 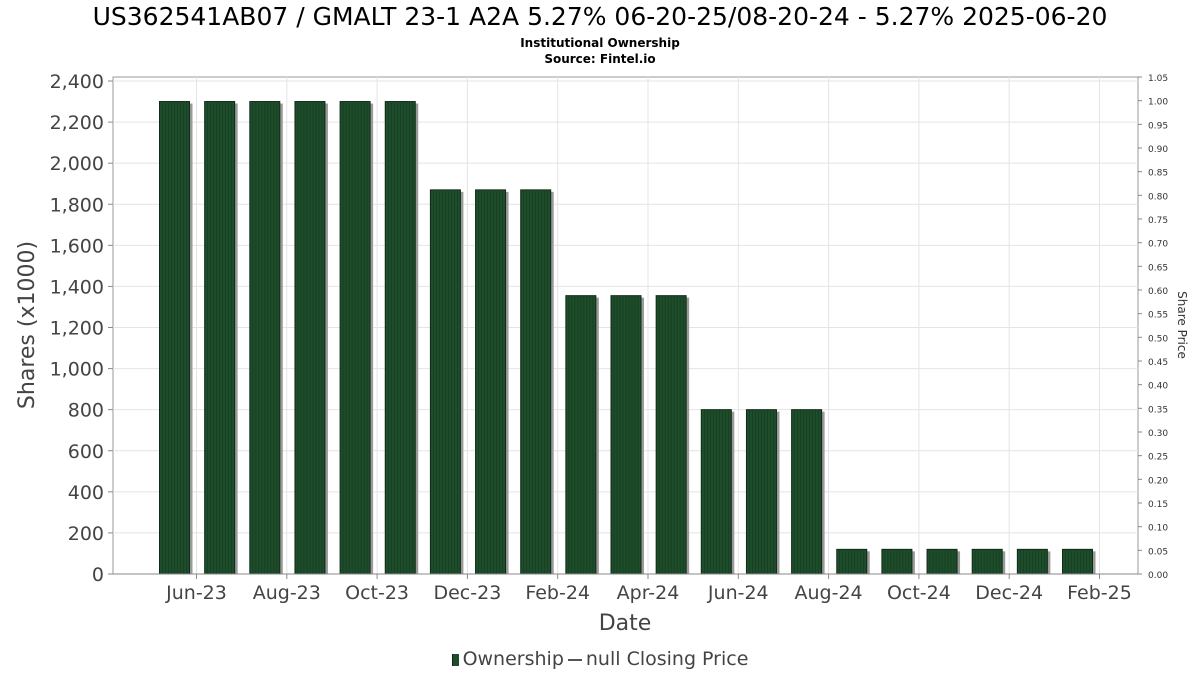 I want to click on y-tick-label: 800, so click(x=86, y=411).